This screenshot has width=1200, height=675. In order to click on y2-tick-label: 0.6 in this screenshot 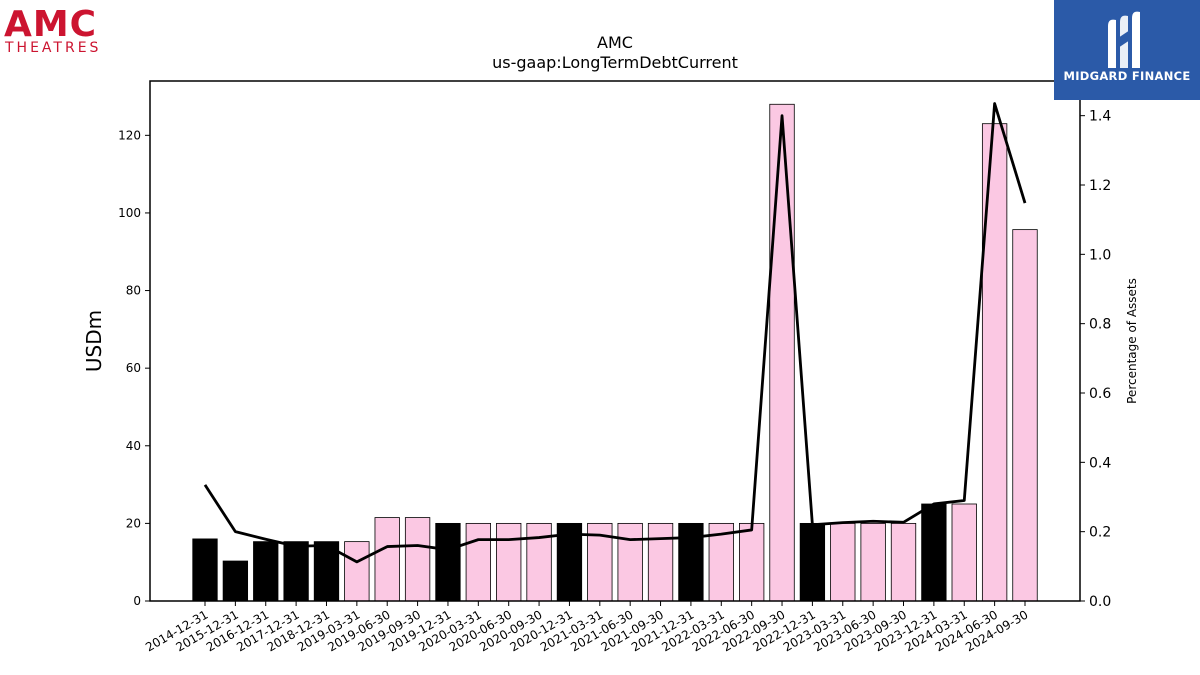, I will do `click(1100, 394)`.